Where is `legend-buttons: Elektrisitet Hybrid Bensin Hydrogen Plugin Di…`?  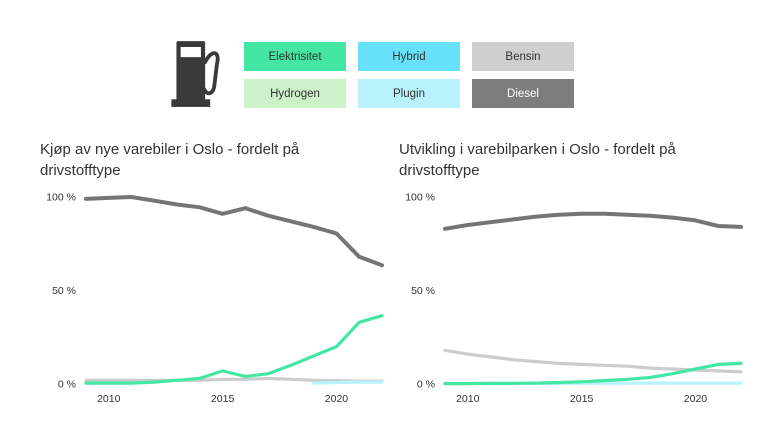 legend-buttons: Elektrisitet Hybrid Bensin Hydrogen Plugin Di… is located at coordinates (409, 75).